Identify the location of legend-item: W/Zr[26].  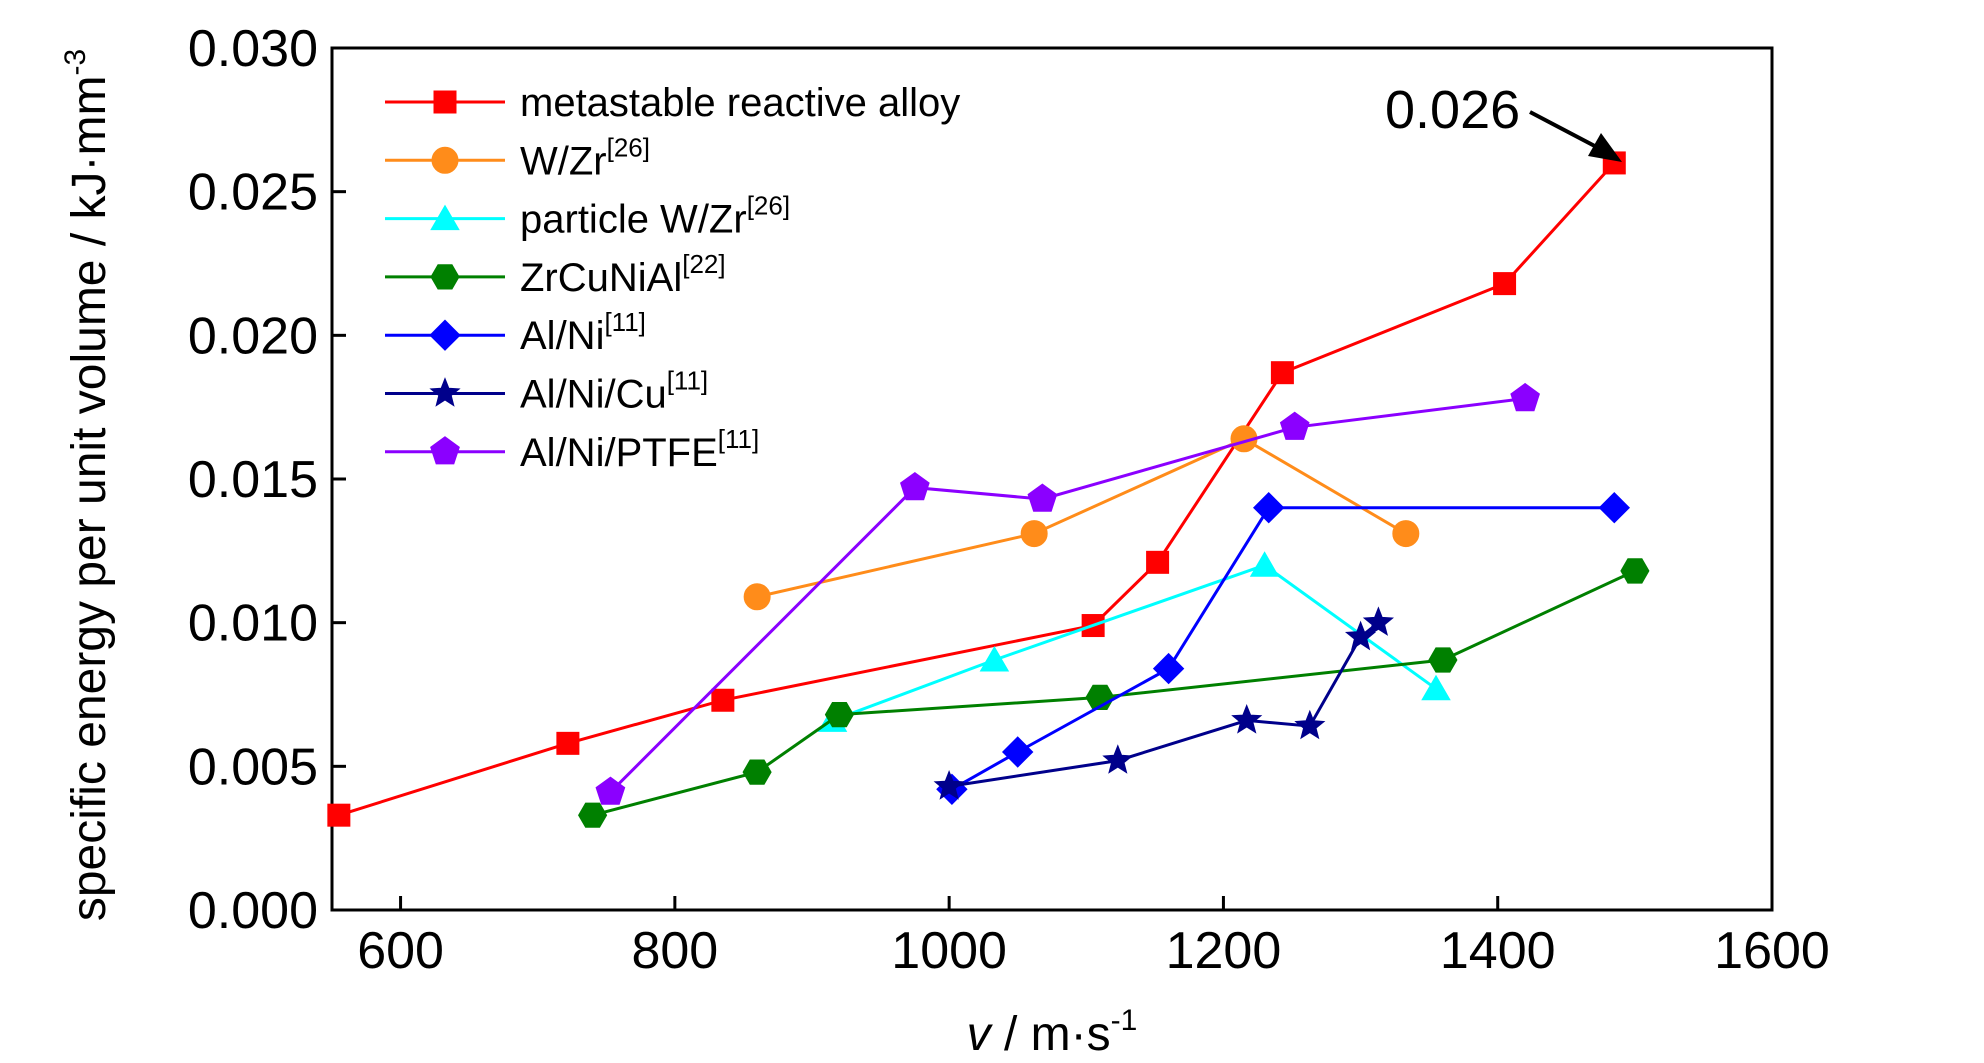
(517, 157).